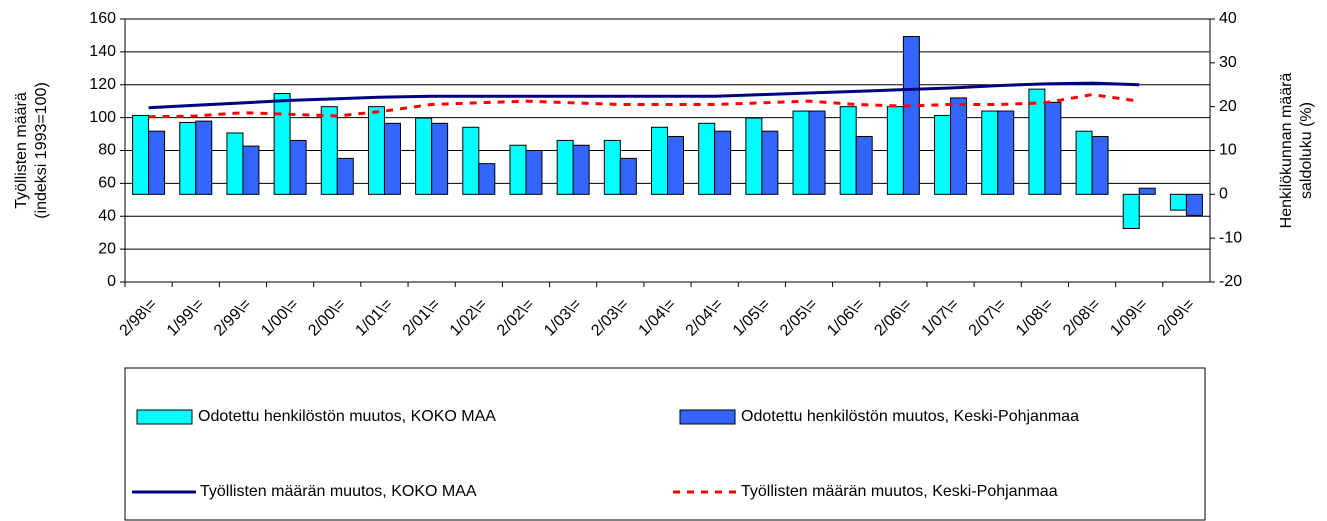  What do you see at coordinates (1228, 106) in the screenshot?
I see `y2-tick-label: 20` at bounding box center [1228, 106].